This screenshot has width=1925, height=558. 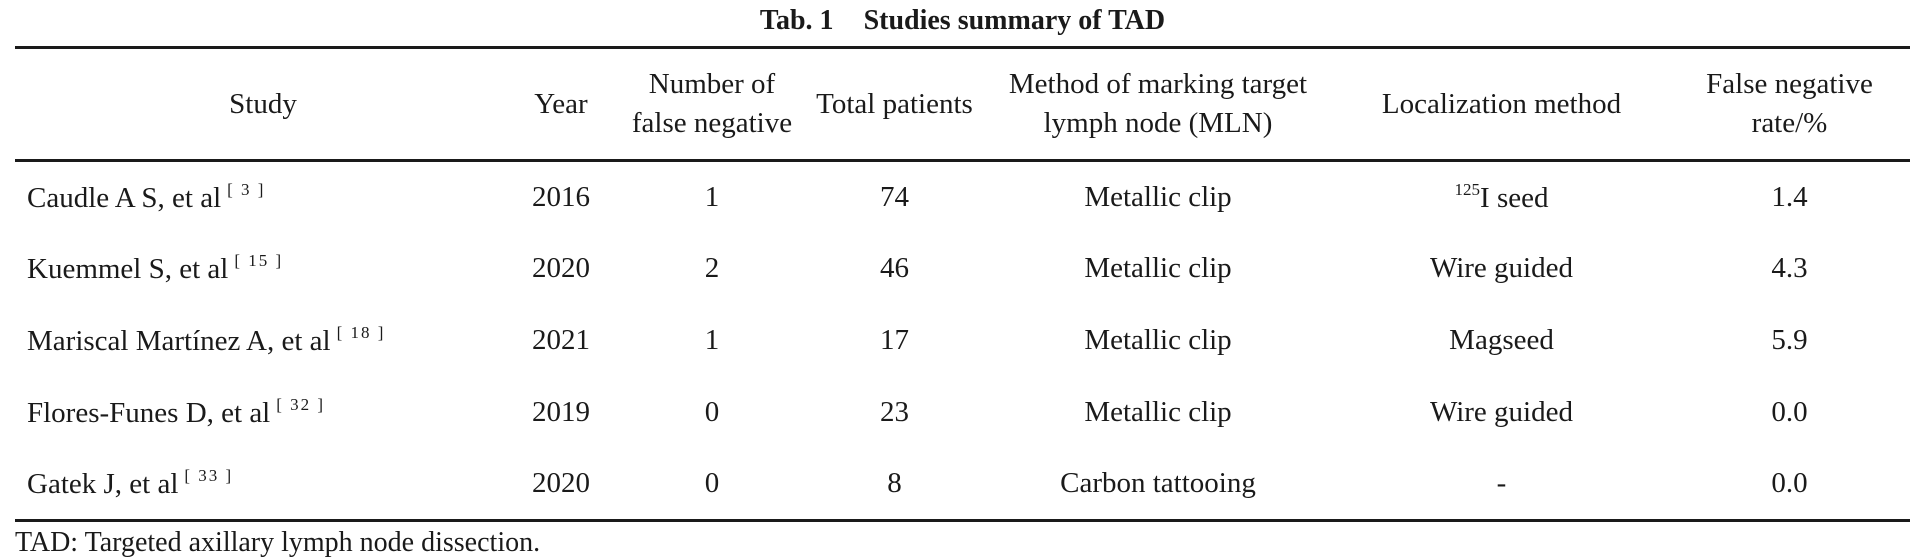 I want to click on cell-study: Kuemmel S, et al [ 15 ], so click(x=260, y=269).